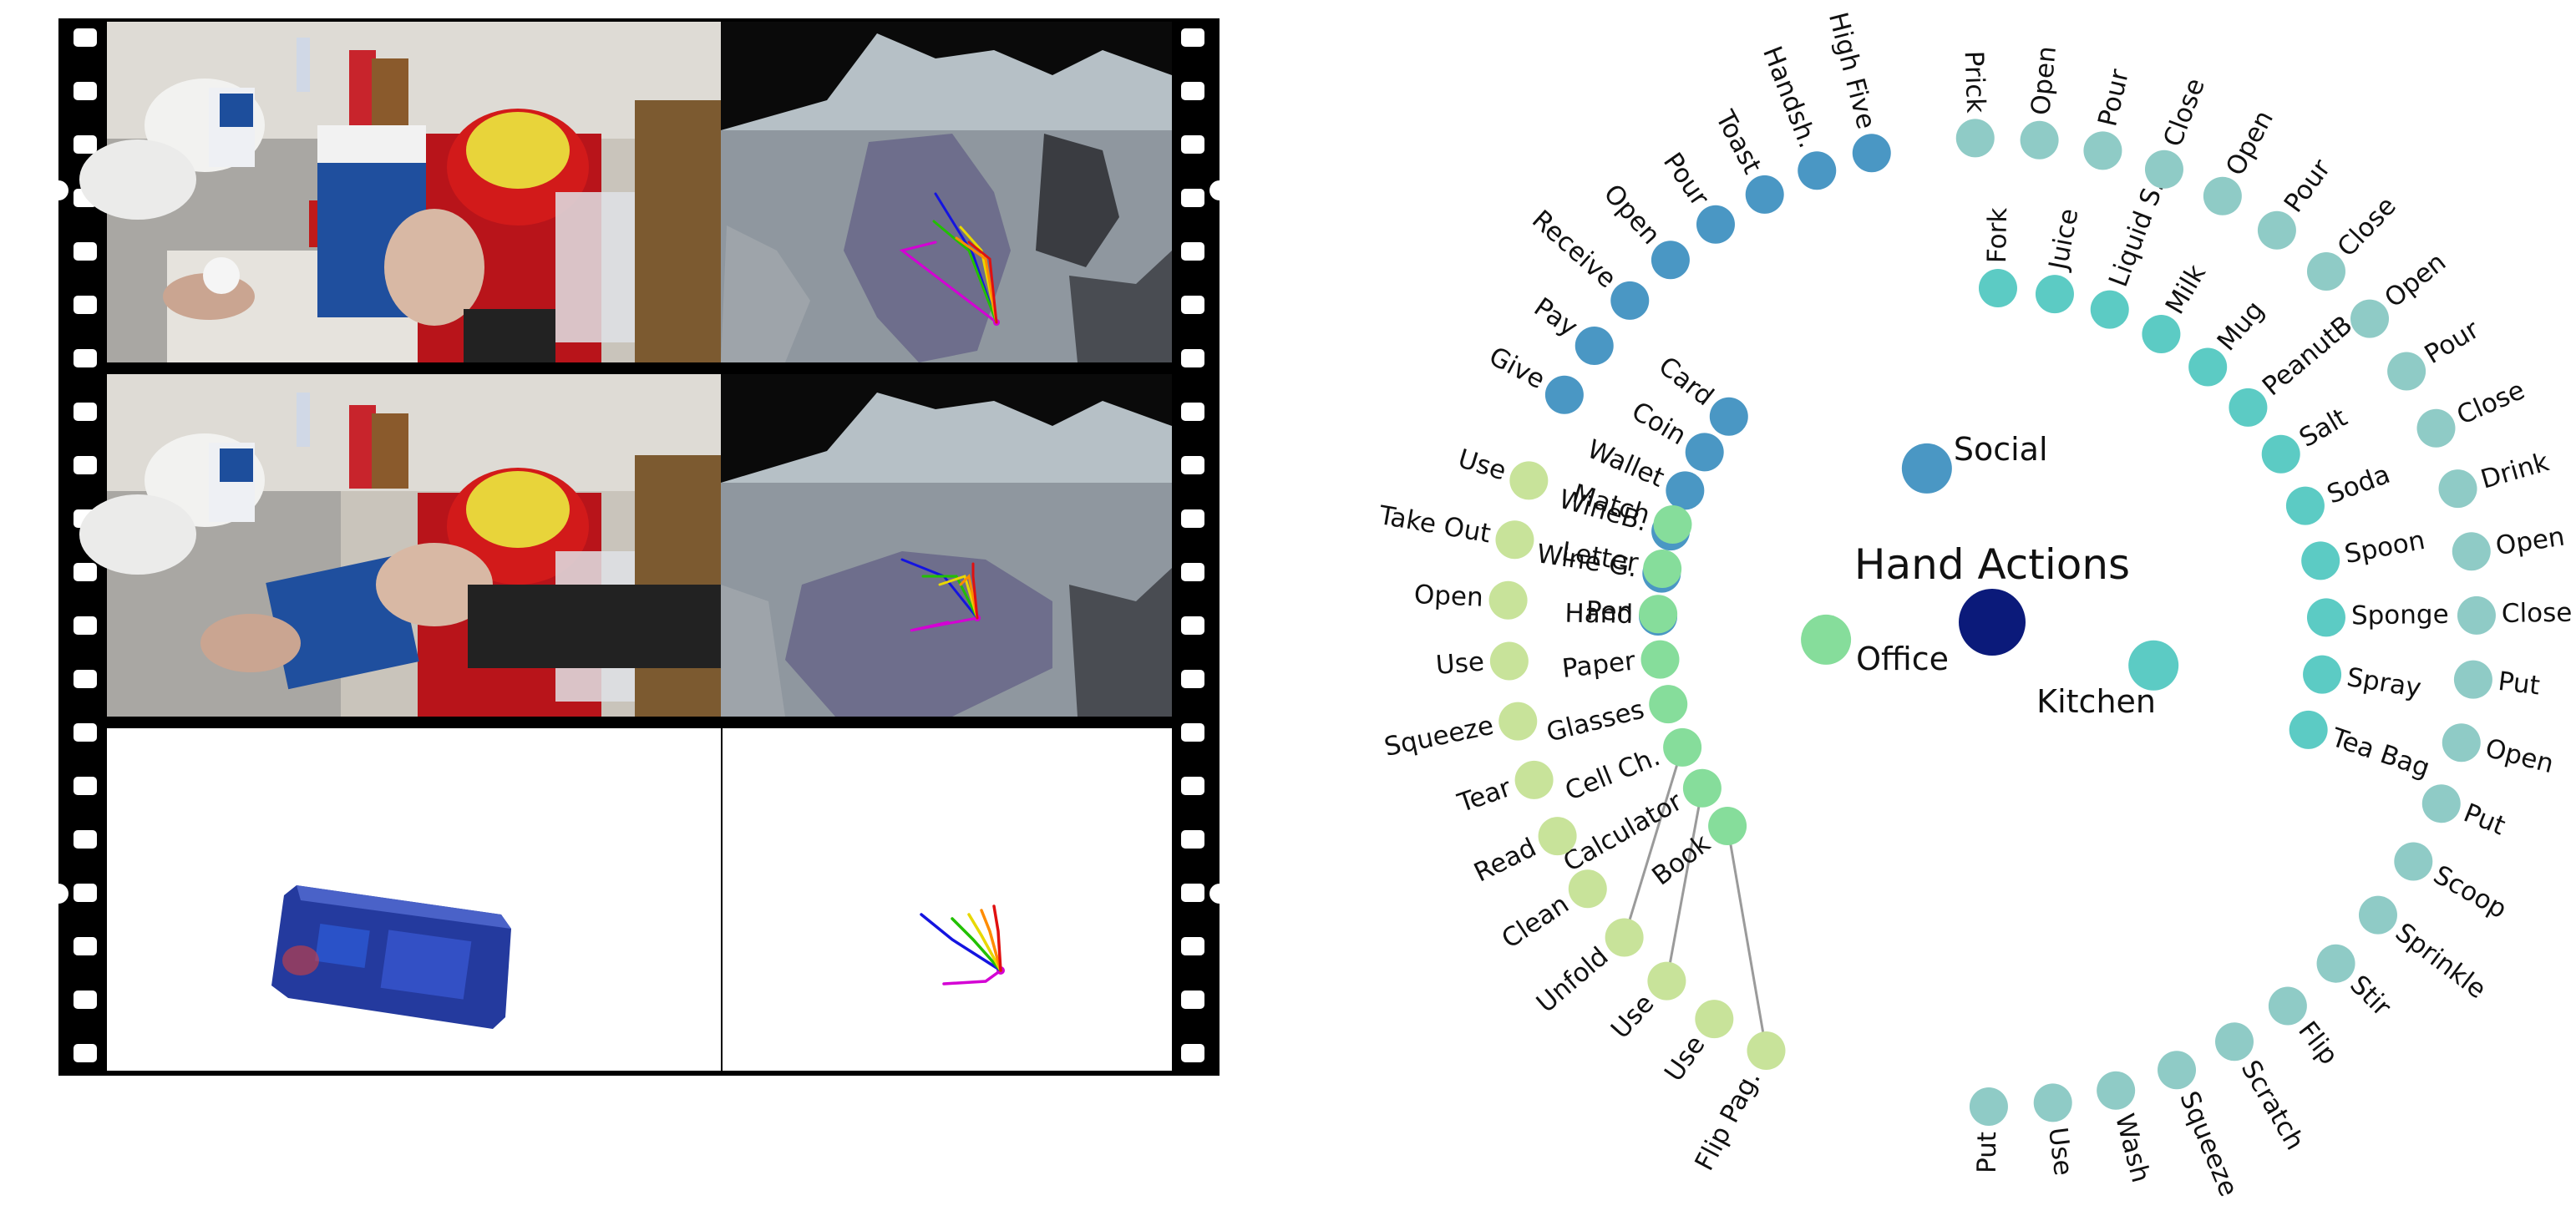  Describe the element at coordinates (1672, 525) in the screenshot. I see `object-node-match` at that location.